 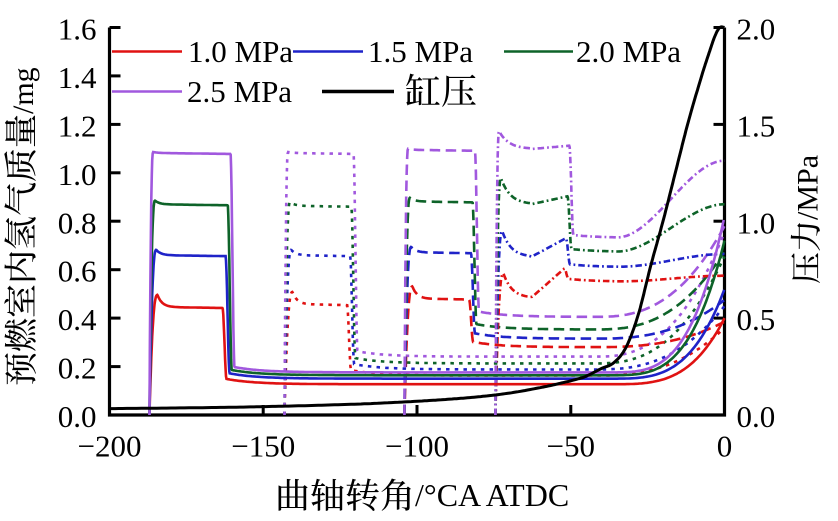 I want to click on svg-text: 1.5, so click(x=756, y=125).